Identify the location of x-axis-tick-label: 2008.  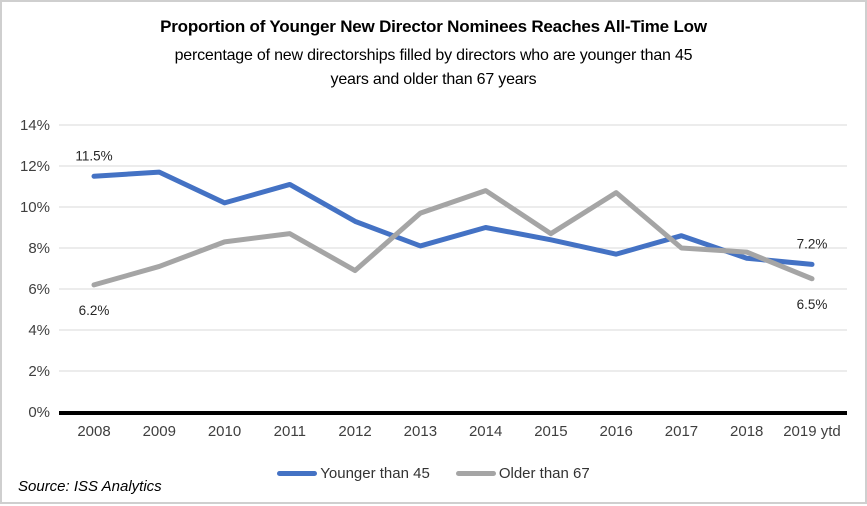
(93, 431).